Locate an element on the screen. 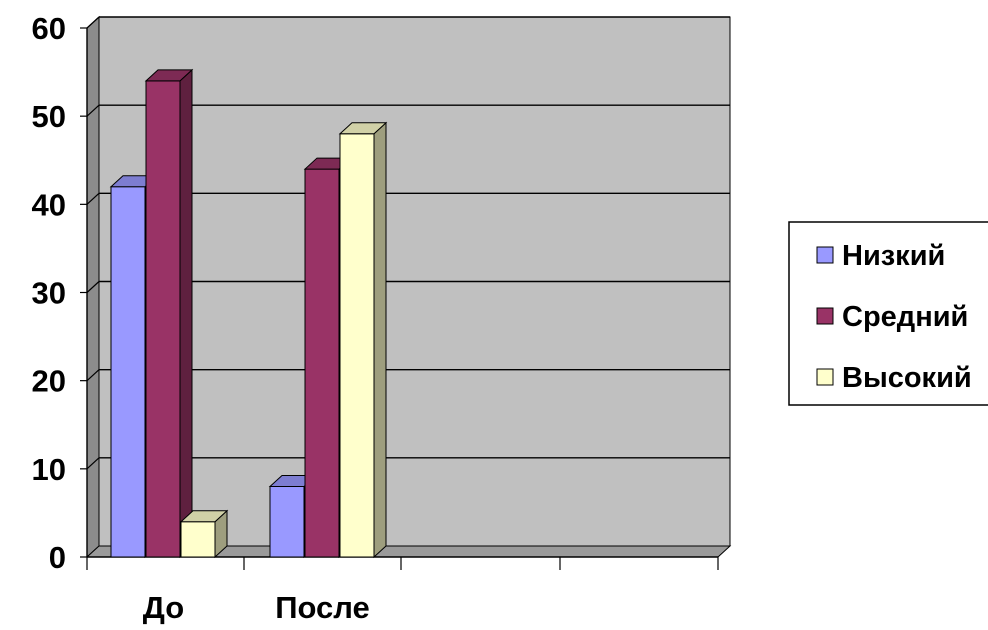 The height and width of the screenshot is (630, 988). legend: Низкий Средний Высокий is located at coordinates (888, 313).